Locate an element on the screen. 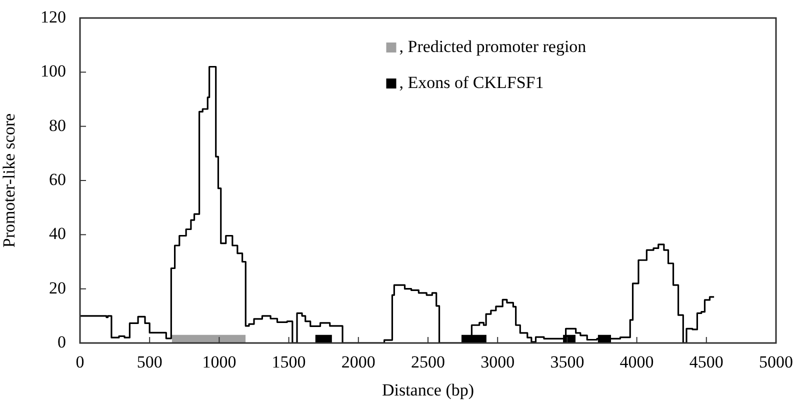 This screenshot has height=401, width=795. y-tick-label: 0 is located at coordinates (62, 342).